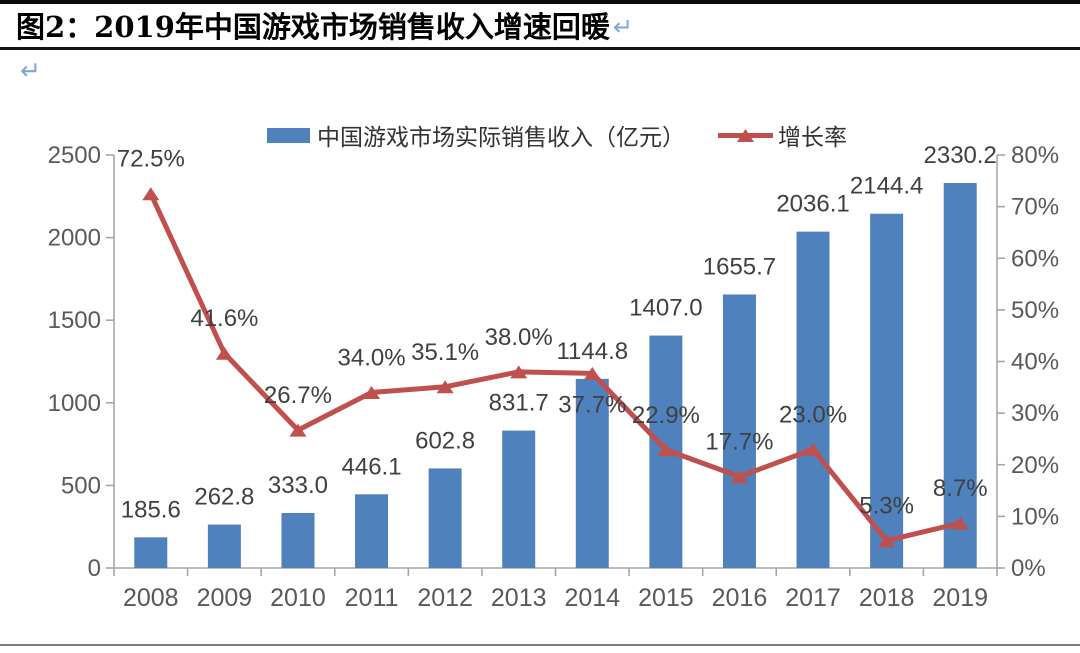 The width and height of the screenshot is (1080, 653). Describe the element at coordinates (592, 404) in the screenshot. I see `growth-value-label: 37.7%` at that location.